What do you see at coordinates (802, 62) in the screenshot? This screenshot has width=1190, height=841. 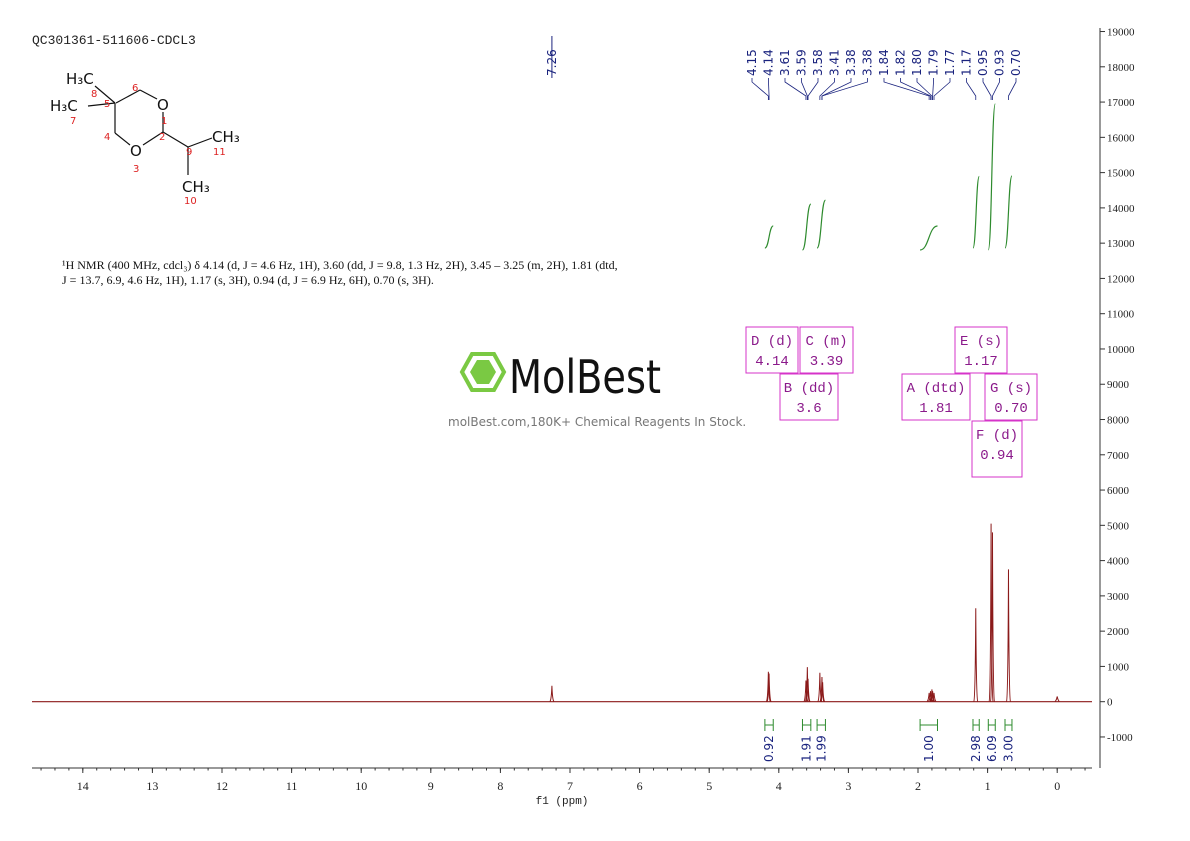 I see `peak-label: 3.59` at bounding box center [802, 62].